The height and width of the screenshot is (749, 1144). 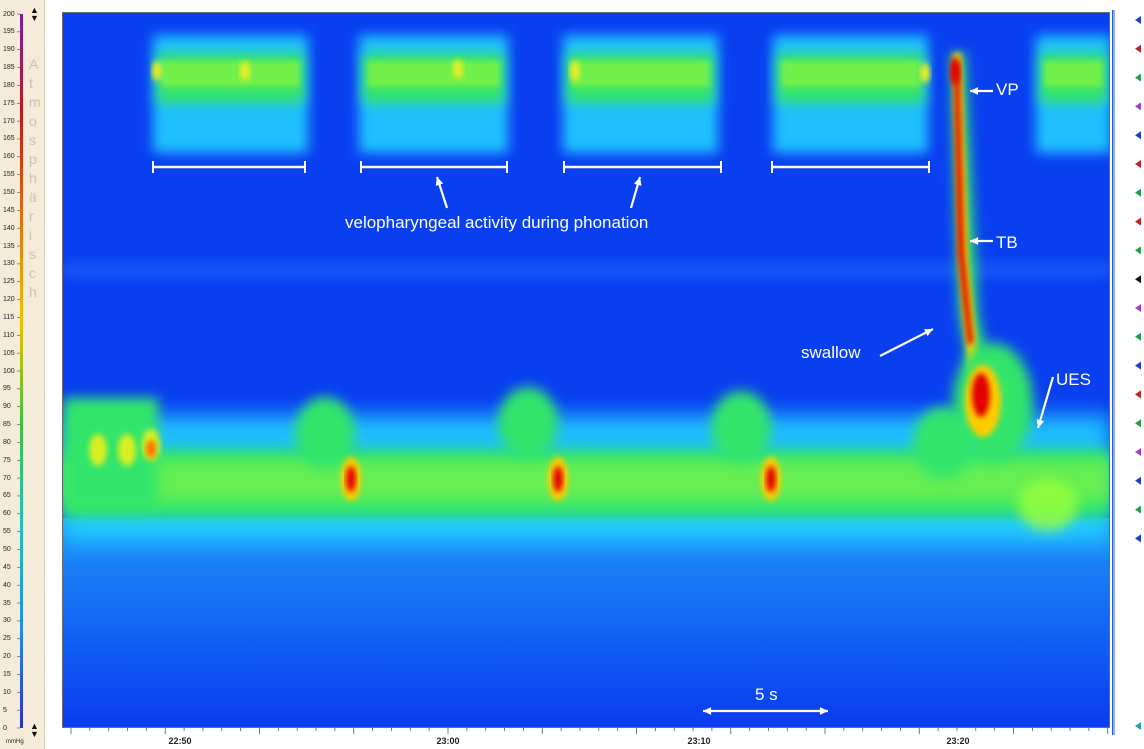 What do you see at coordinates (974, 241) in the screenshot?
I see `tb-arrow-head` at bounding box center [974, 241].